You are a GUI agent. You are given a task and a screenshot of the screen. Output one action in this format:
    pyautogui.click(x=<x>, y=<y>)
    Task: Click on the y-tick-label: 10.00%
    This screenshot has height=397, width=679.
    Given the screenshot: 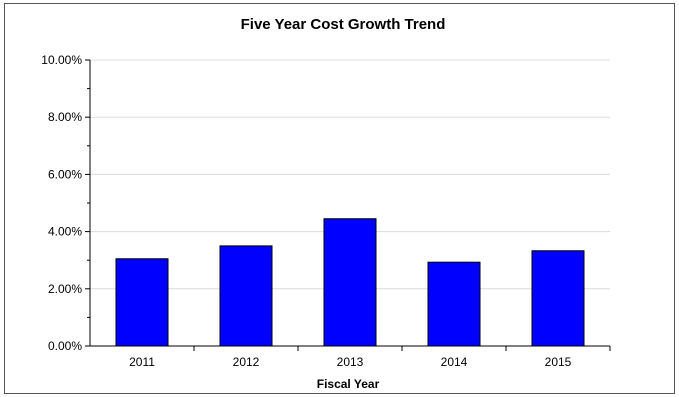 What is the action you would take?
    pyautogui.click(x=61, y=60)
    